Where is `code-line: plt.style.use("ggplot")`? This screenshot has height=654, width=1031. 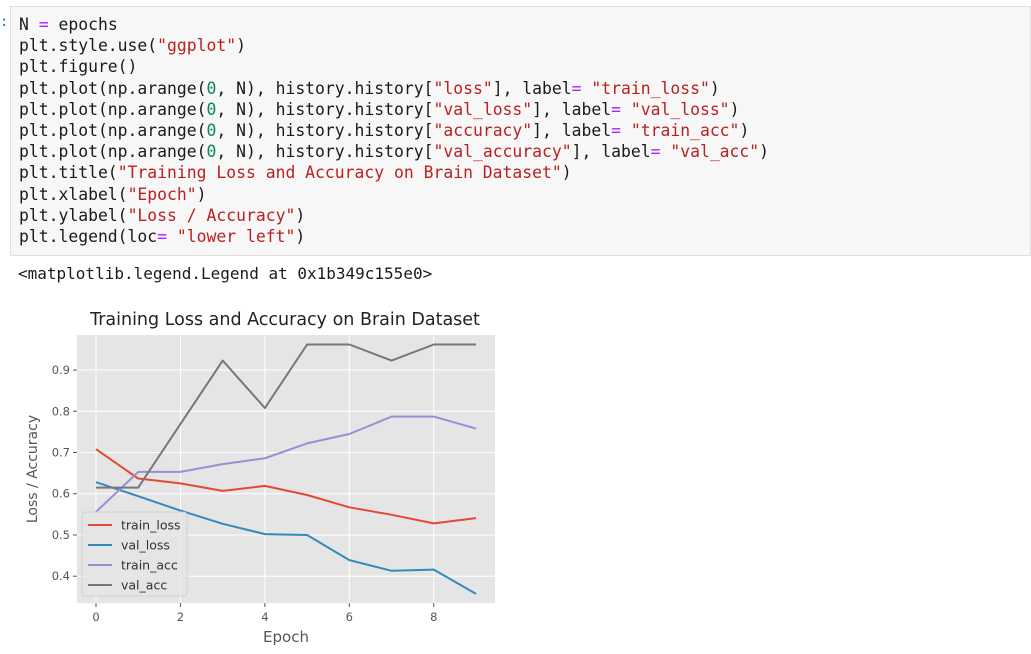 code-line: plt.style.use("ggplot") is located at coordinates (394, 45).